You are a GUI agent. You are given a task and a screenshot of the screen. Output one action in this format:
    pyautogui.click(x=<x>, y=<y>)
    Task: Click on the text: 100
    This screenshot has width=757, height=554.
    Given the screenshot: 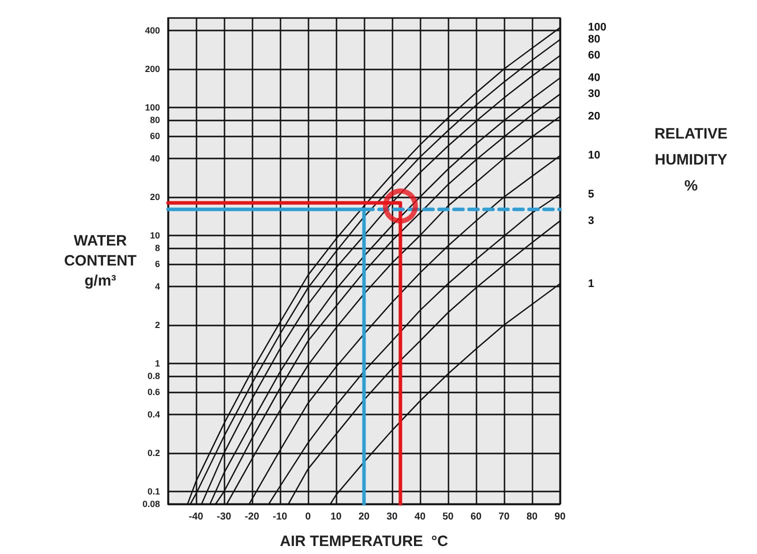 What is the action you would take?
    pyautogui.click(x=597, y=28)
    